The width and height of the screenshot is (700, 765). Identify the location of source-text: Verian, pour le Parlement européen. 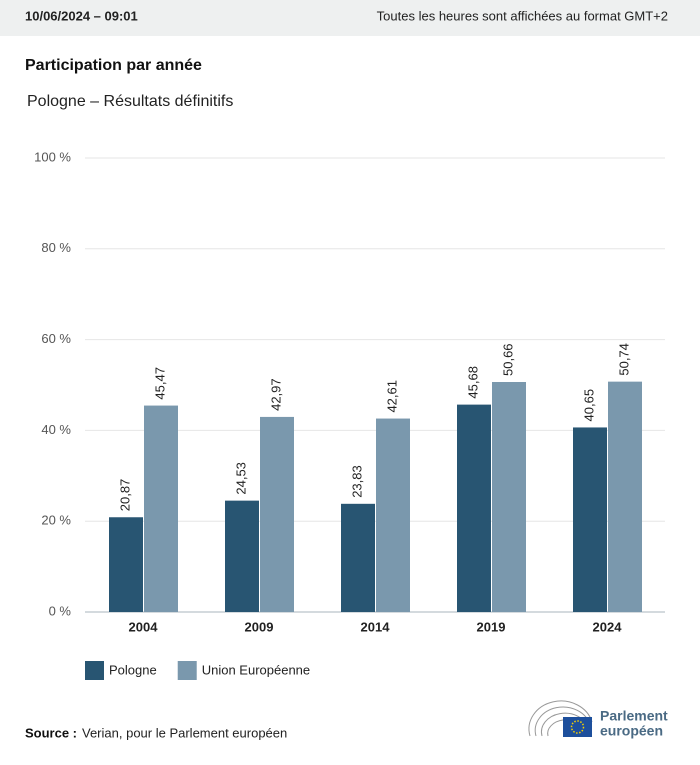
(184, 732).